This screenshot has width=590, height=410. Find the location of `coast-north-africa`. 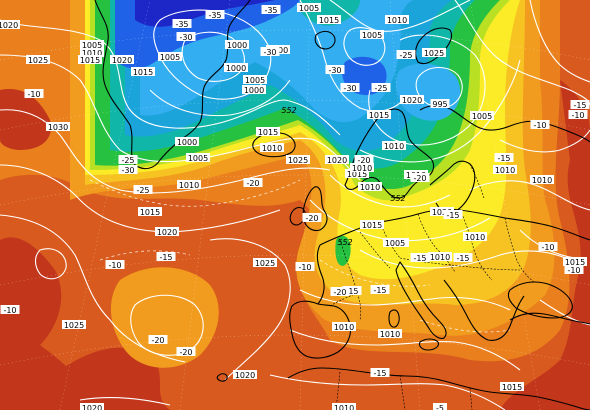

coast-north-africa is located at coordinates (438, 388).